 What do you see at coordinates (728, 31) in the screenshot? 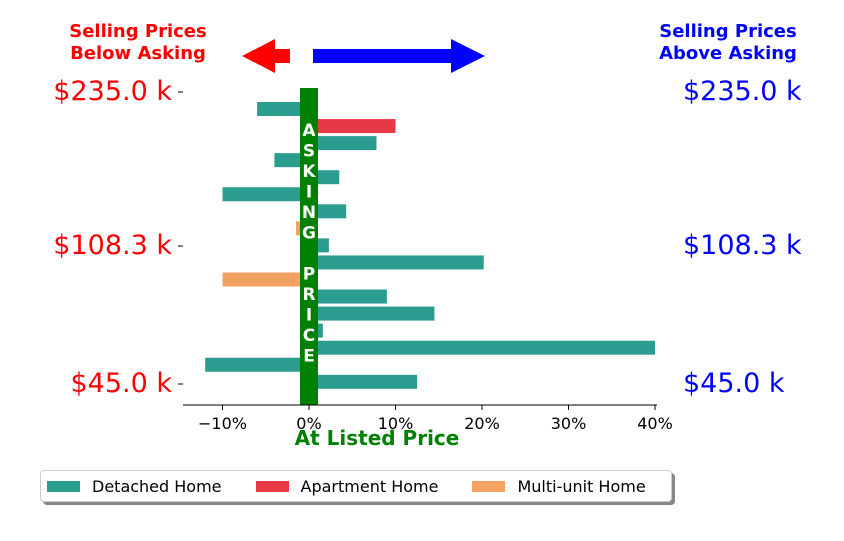
I see `above-asking-title-line1: Selling Prices` at bounding box center [728, 31].